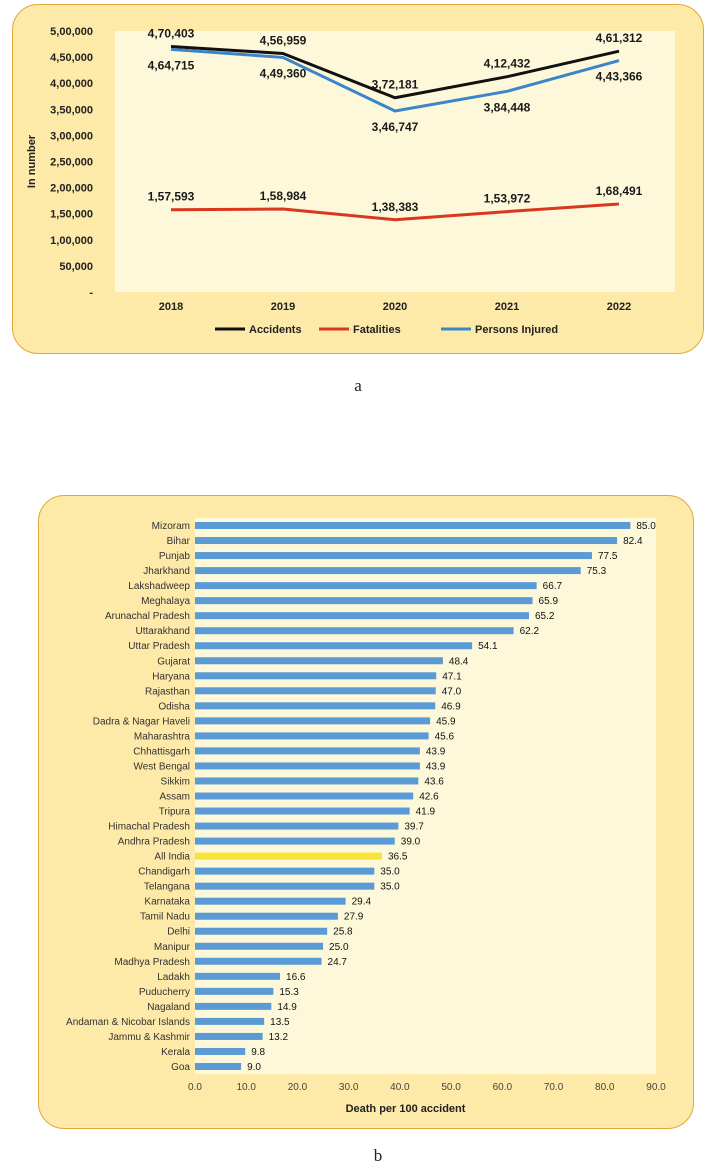 The image size is (710, 1172). Describe the element at coordinates (597, 571) in the screenshot. I see `value-label: 75.3` at that location.